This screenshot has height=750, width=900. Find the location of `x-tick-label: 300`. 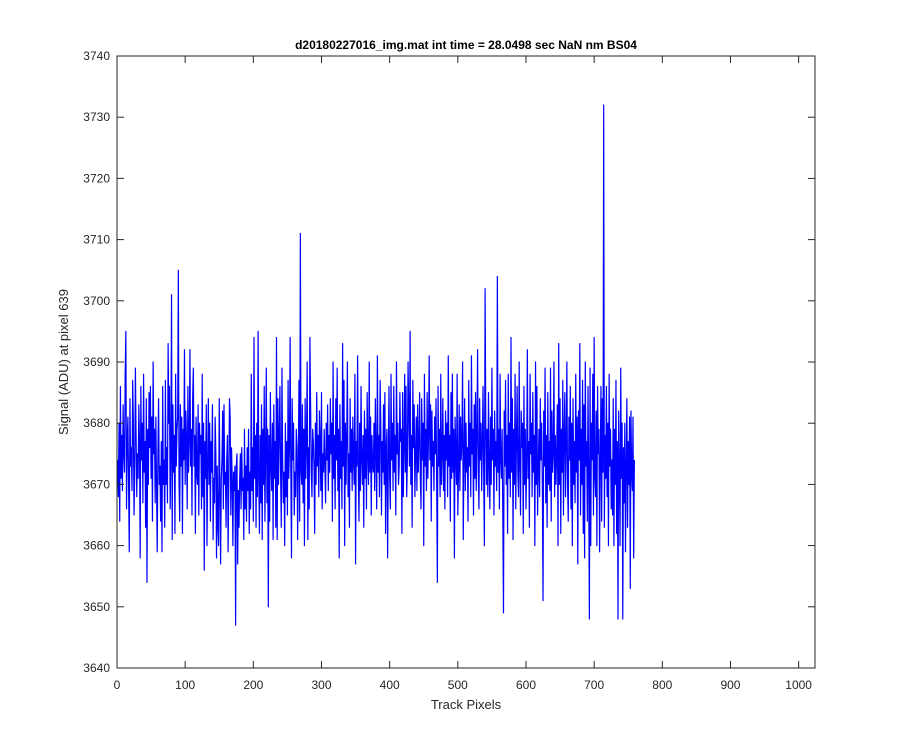

x-tick-label: 300 is located at coordinates (321, 685).